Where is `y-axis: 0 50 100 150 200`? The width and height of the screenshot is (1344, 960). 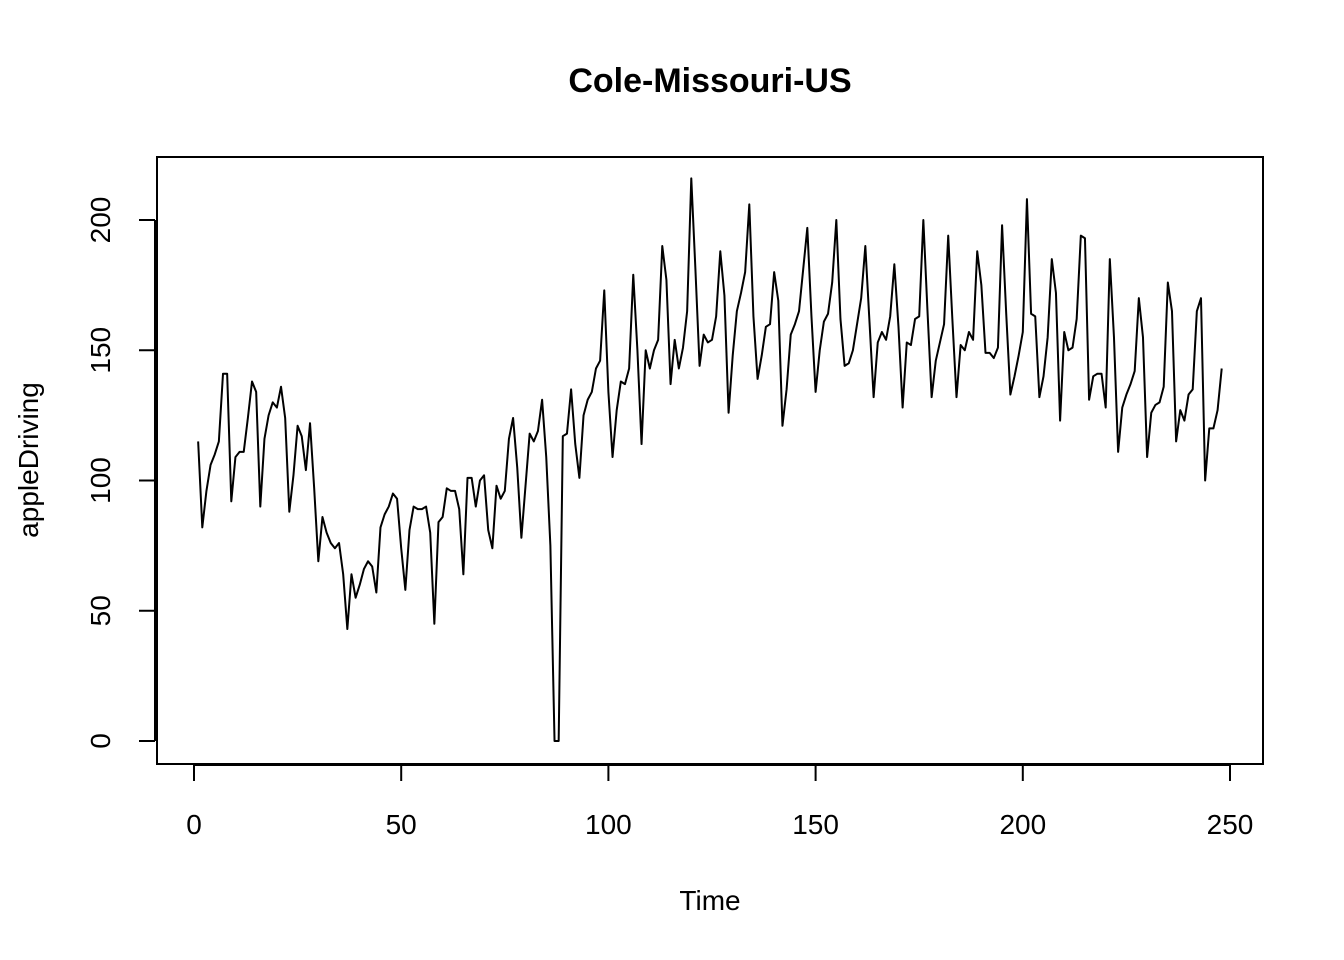
y-axis: 0 50 100 150 200 is located at coordinates (120, 473).